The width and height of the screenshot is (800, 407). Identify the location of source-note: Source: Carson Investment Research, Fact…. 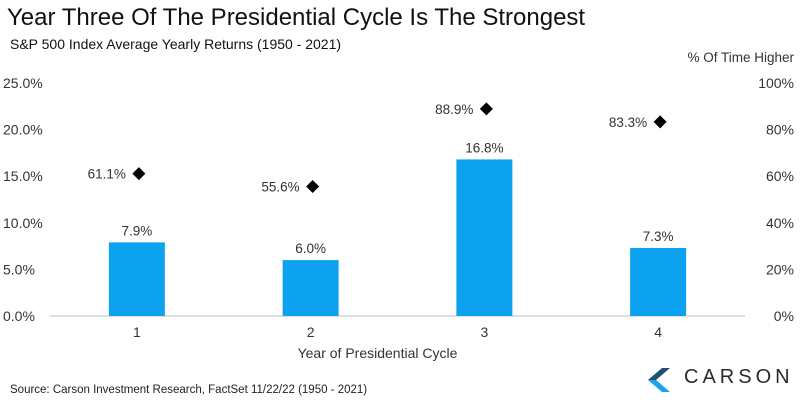
(189, 390).